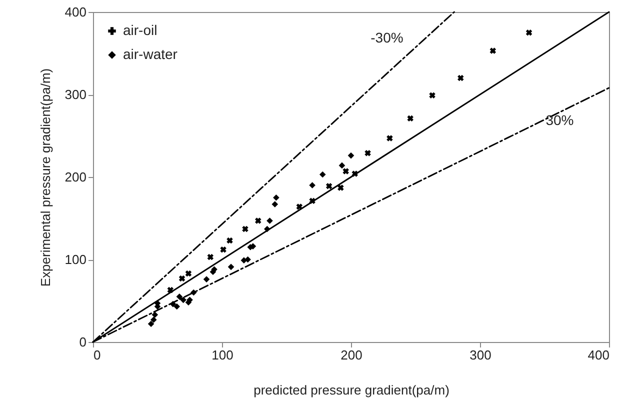 The height and width of the screenshot is (406, 621). What do you see at coordinates (150, 54) in the screenshot?
I see `legend-label: air-water` at bounding box center [150, 54].